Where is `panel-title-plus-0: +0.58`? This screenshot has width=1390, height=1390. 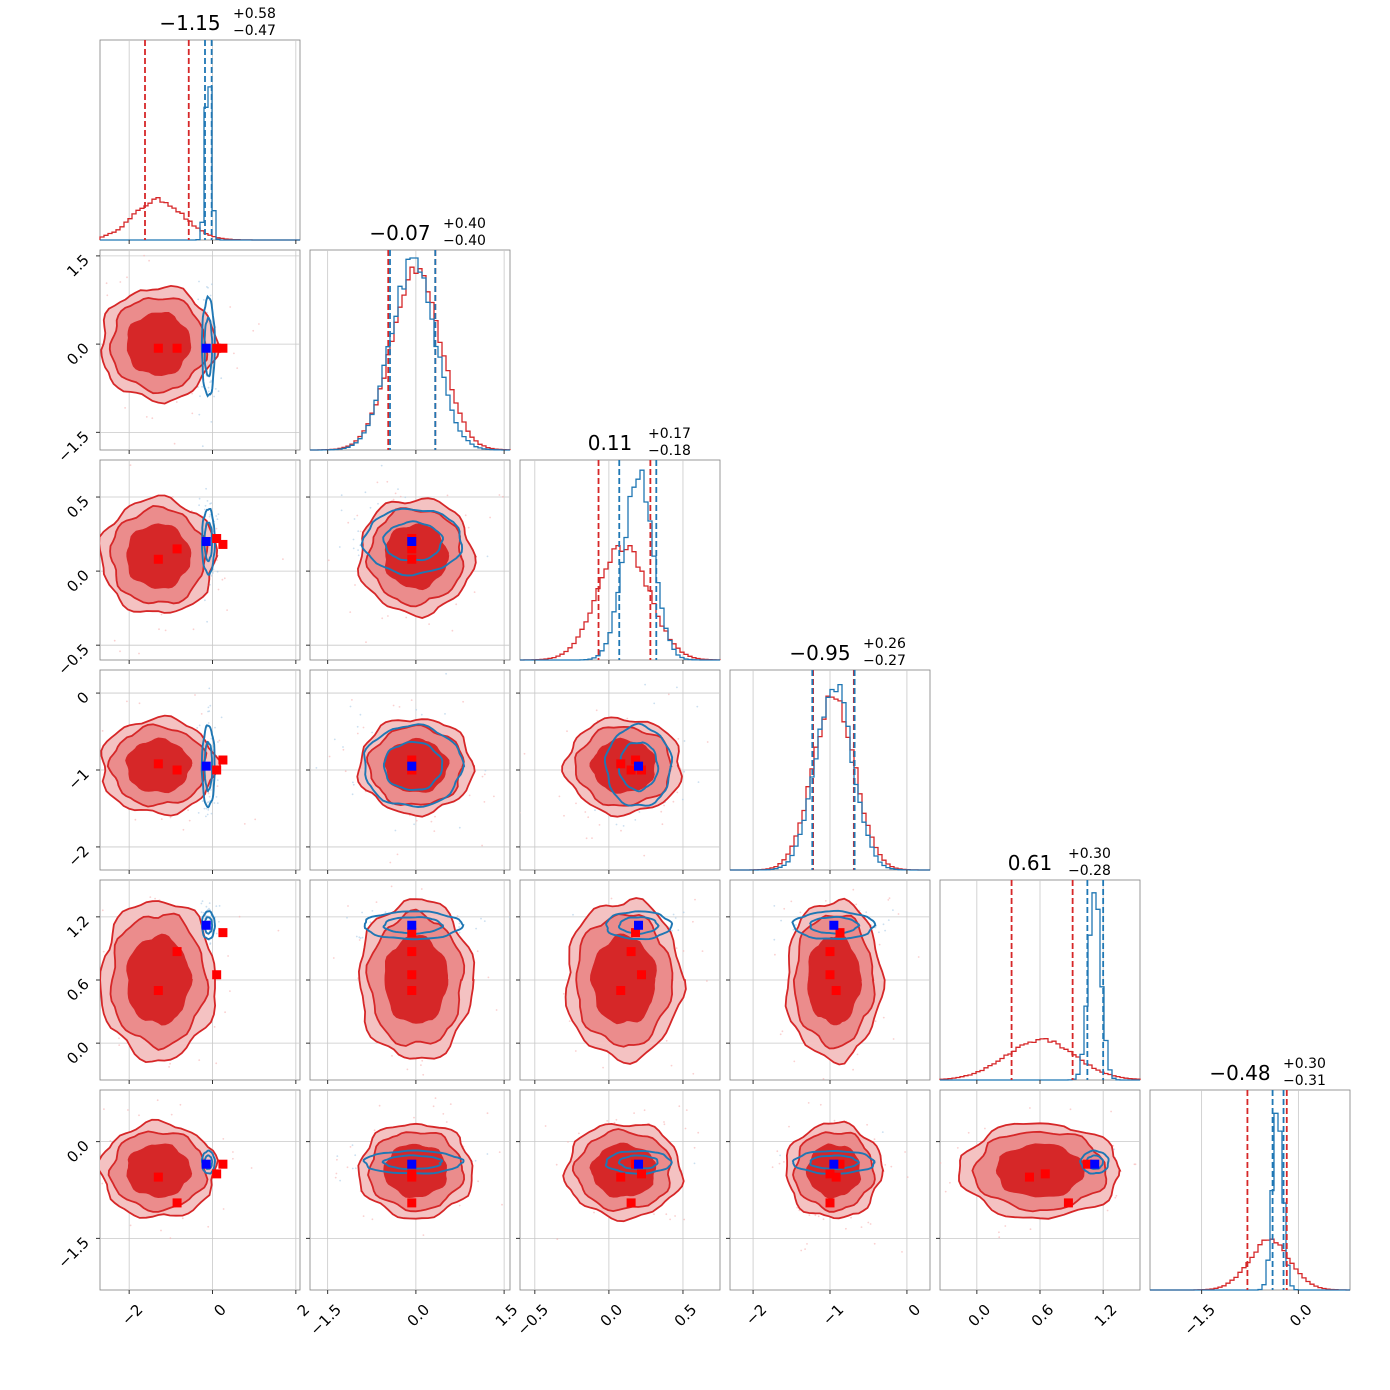
panel-title-plus-0: +0.58 is located at coordinates (254, 14).